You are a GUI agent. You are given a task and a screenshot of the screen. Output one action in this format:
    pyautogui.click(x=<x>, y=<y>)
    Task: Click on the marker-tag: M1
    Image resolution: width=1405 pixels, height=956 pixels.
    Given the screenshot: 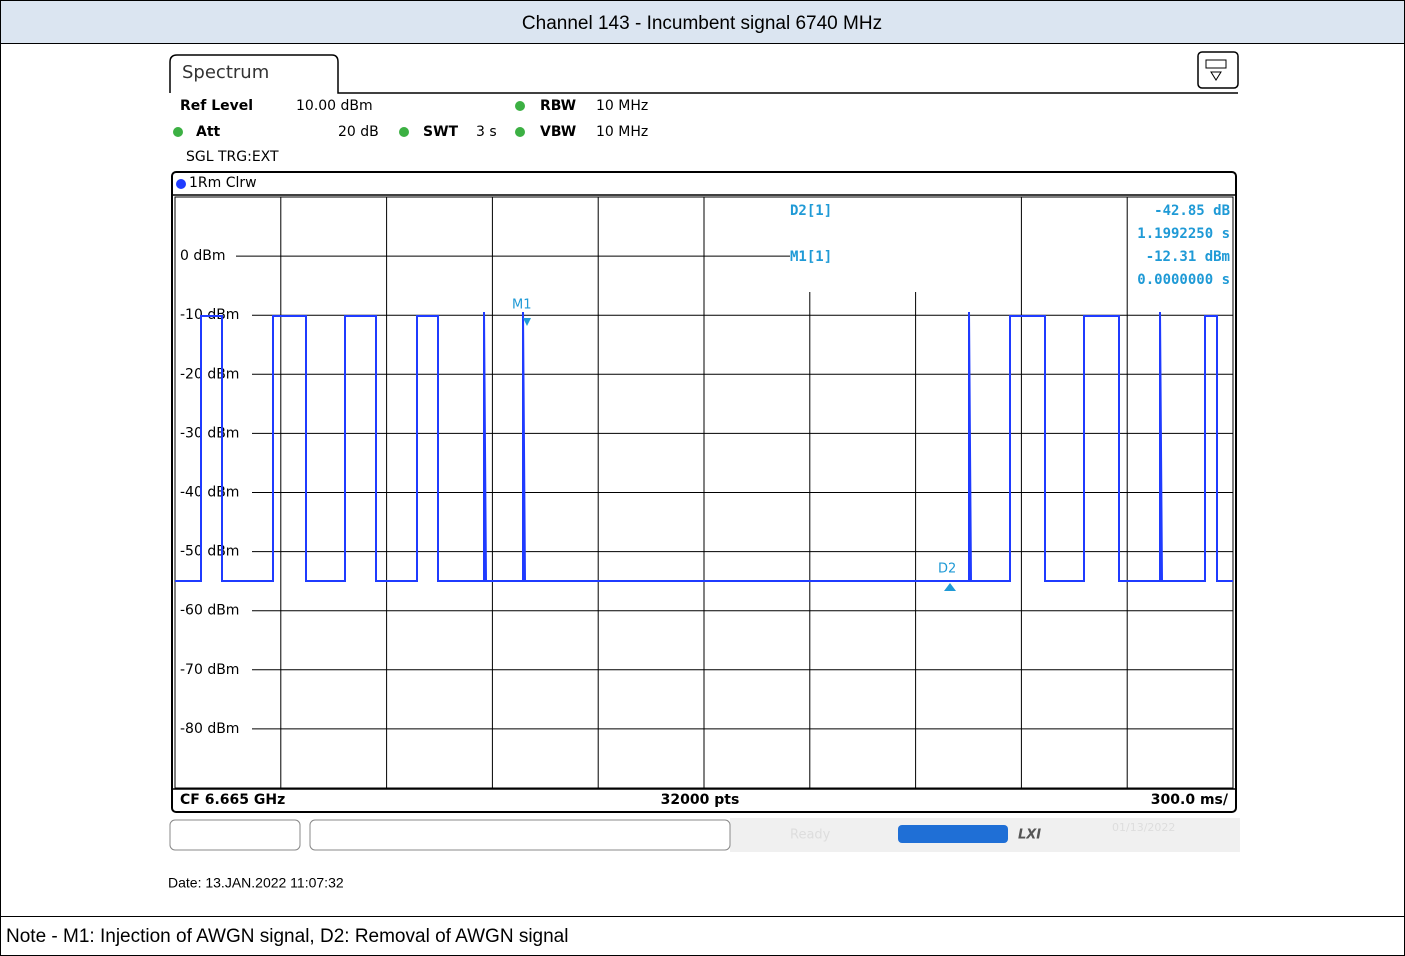 What is the action you would take?
    pyautogui.click(x=522, y=305)
    